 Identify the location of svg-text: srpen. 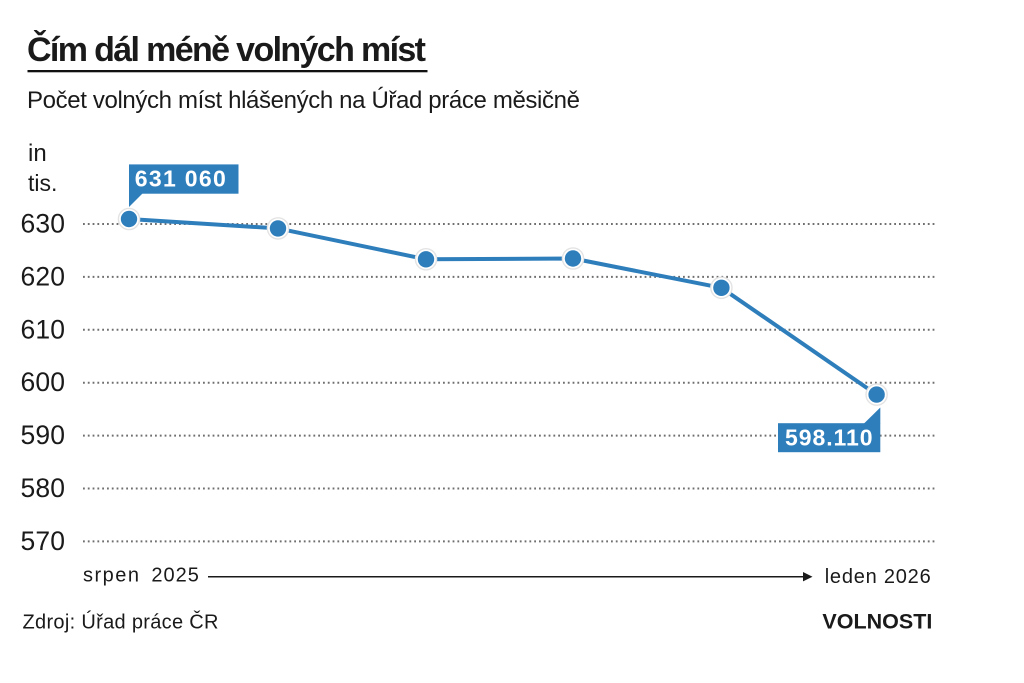
(111, 576).